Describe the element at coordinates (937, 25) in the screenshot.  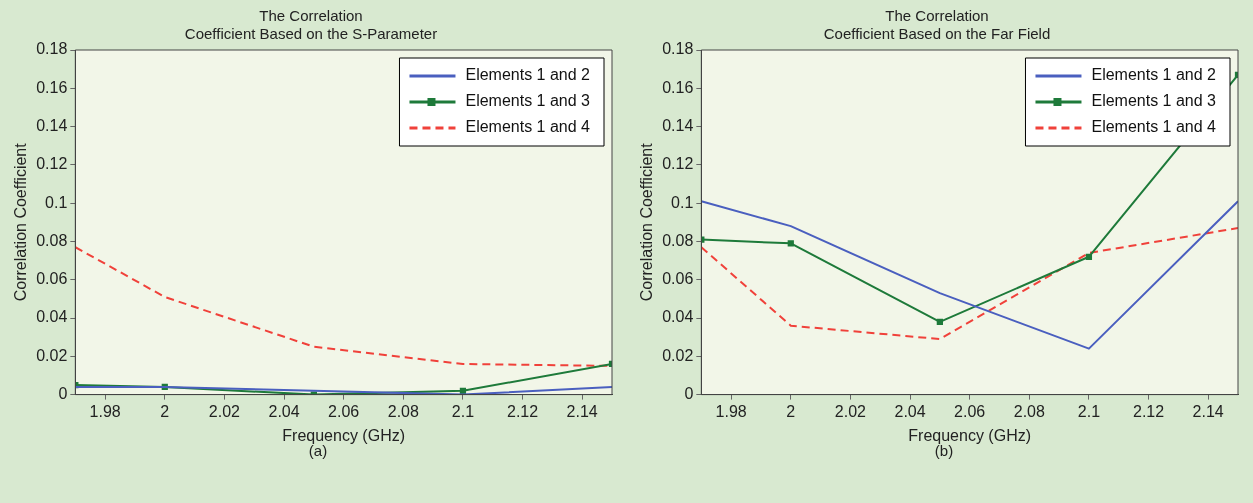
I see `chart-title: The Correlation Coefficient Based on the Far Field` at that location.